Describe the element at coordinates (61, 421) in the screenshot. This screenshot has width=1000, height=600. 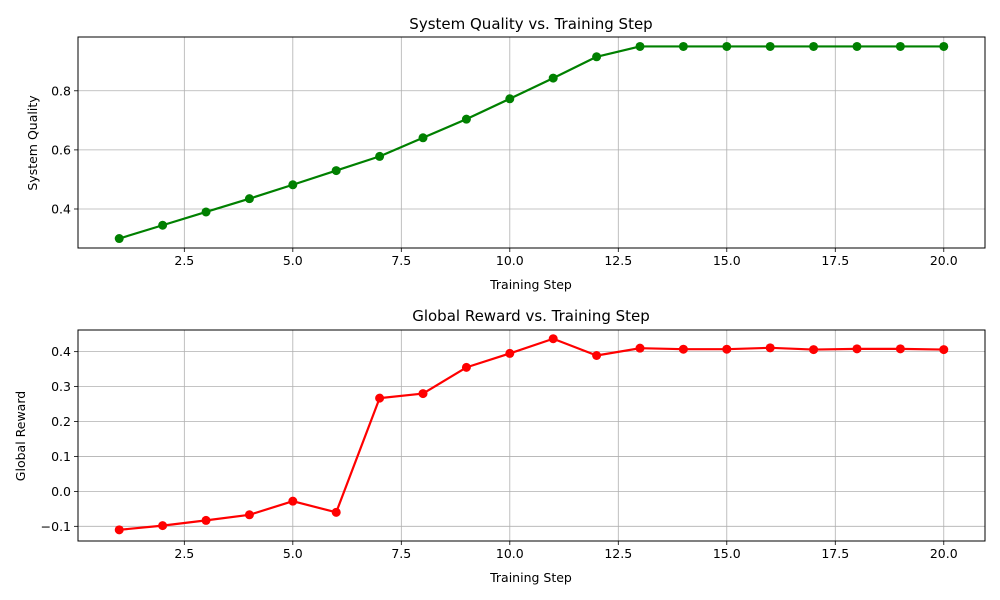
I see `y-tick-label: 0.2` at that location.